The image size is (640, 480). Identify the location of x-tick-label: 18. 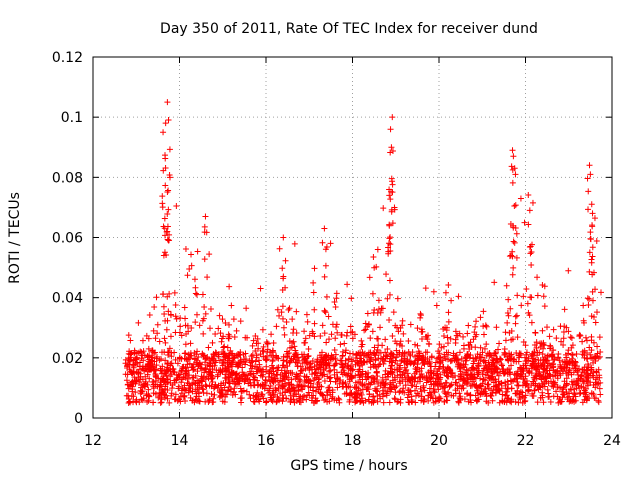
(353, 441).